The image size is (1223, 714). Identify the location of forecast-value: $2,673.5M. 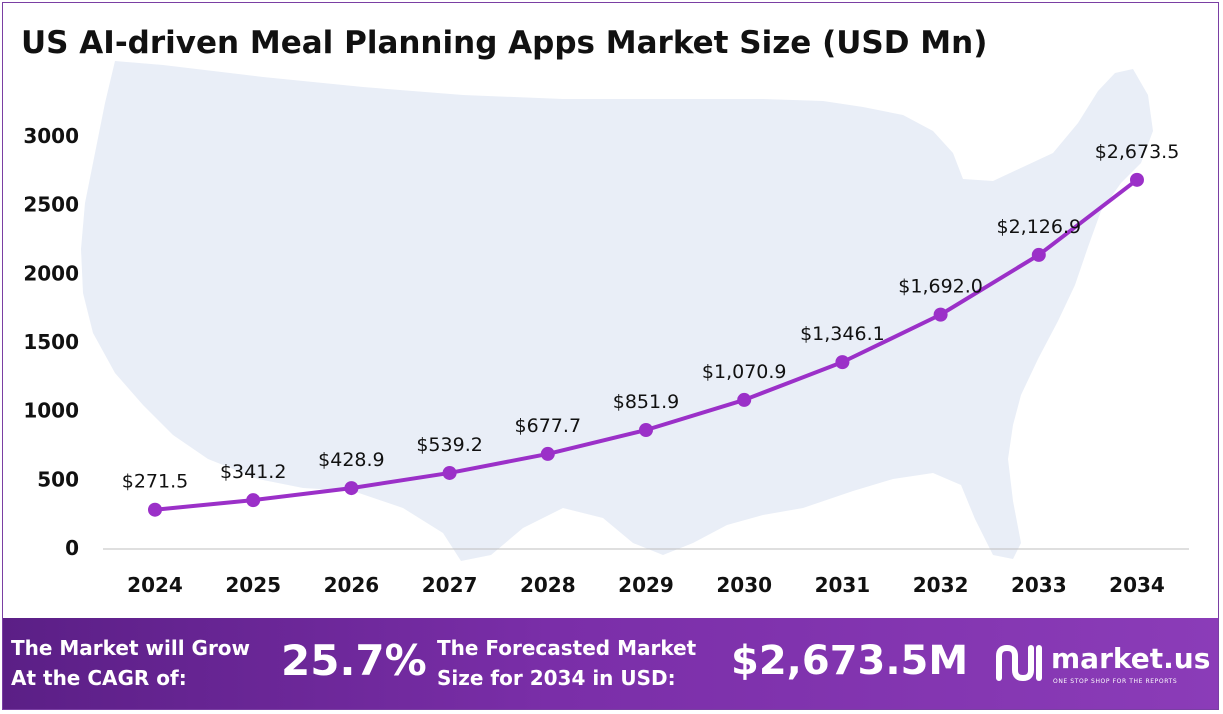
(850, 661).